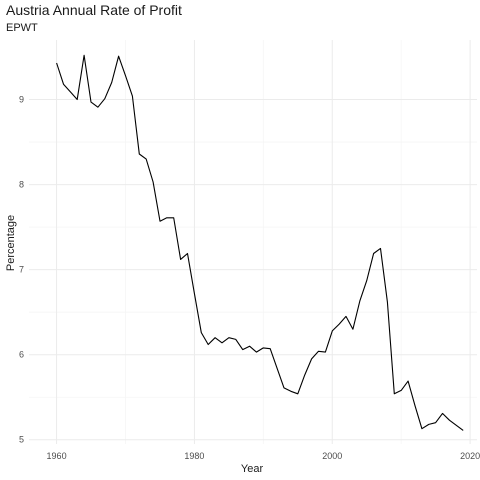 This screenshot has width=480, height=480. What do you see at coordinates (21, 440) in the screenshot?
I see `y-tick-label: 5` at bounding box center [21, 440].